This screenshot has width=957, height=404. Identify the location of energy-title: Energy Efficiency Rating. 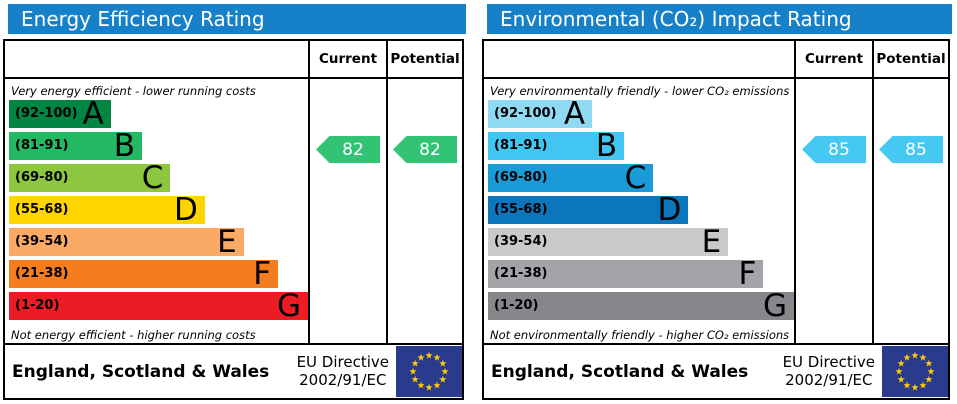
(143, 19).